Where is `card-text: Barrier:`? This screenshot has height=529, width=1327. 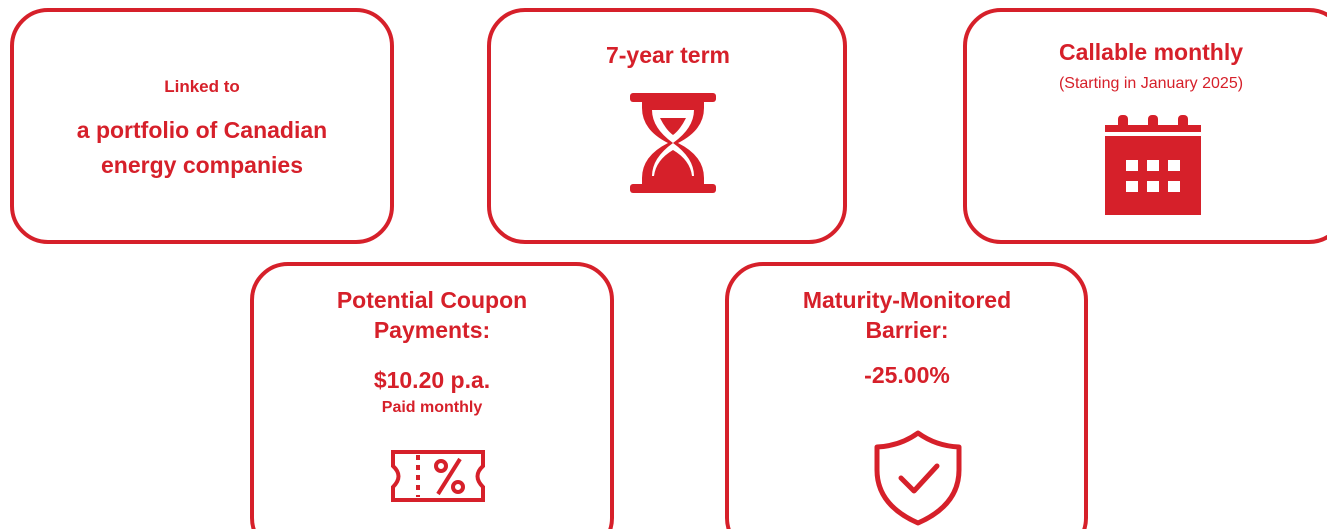 card-text: Barrier: is located at coordinates (906, 330).